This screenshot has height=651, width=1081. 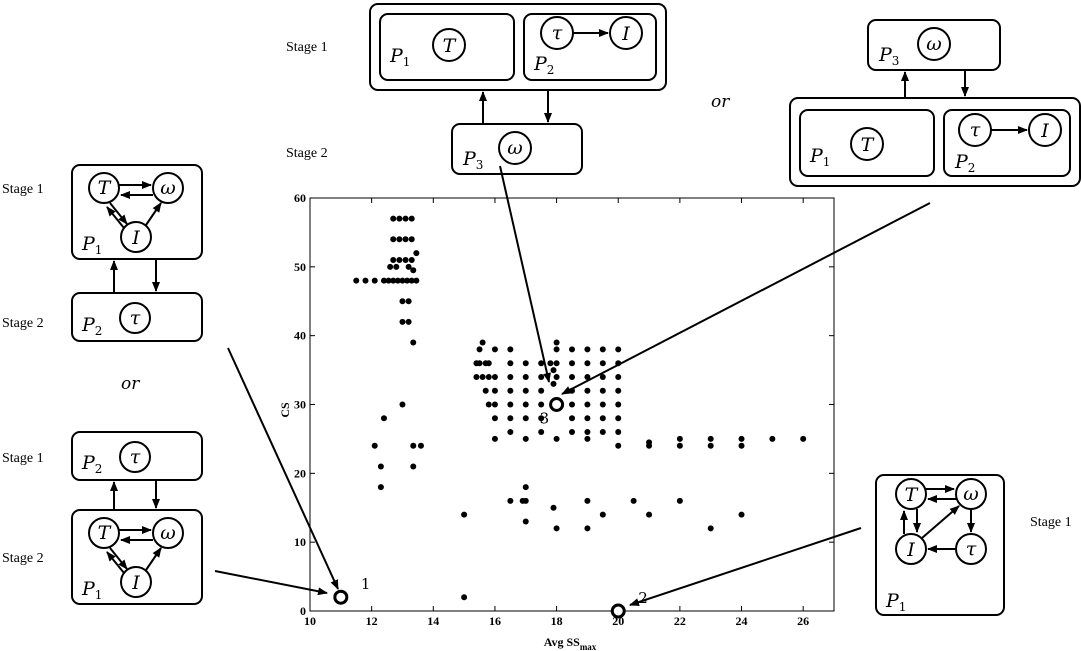 I want to click on x-tick-label: 10, so click(x=310, y=621).